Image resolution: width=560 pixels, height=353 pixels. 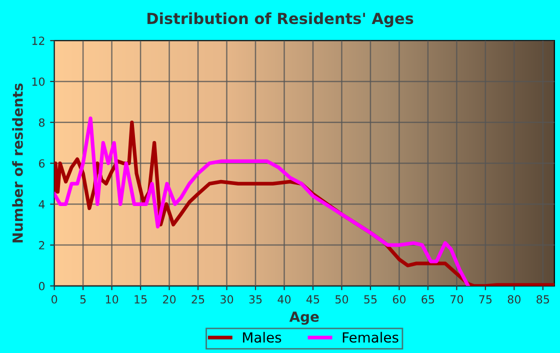 What do you see at coordinates (38, 40) in the screenshot?
I see `y-tick-label: 12` at bounding box center [38, 40].